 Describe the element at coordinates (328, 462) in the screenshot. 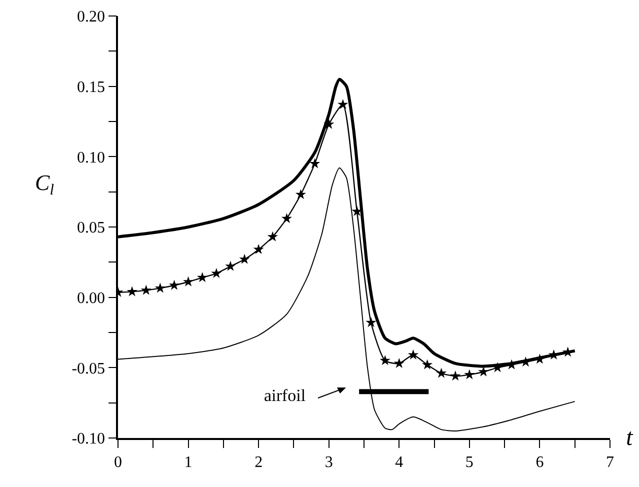

I see `x-tick-label: 3` at that location.